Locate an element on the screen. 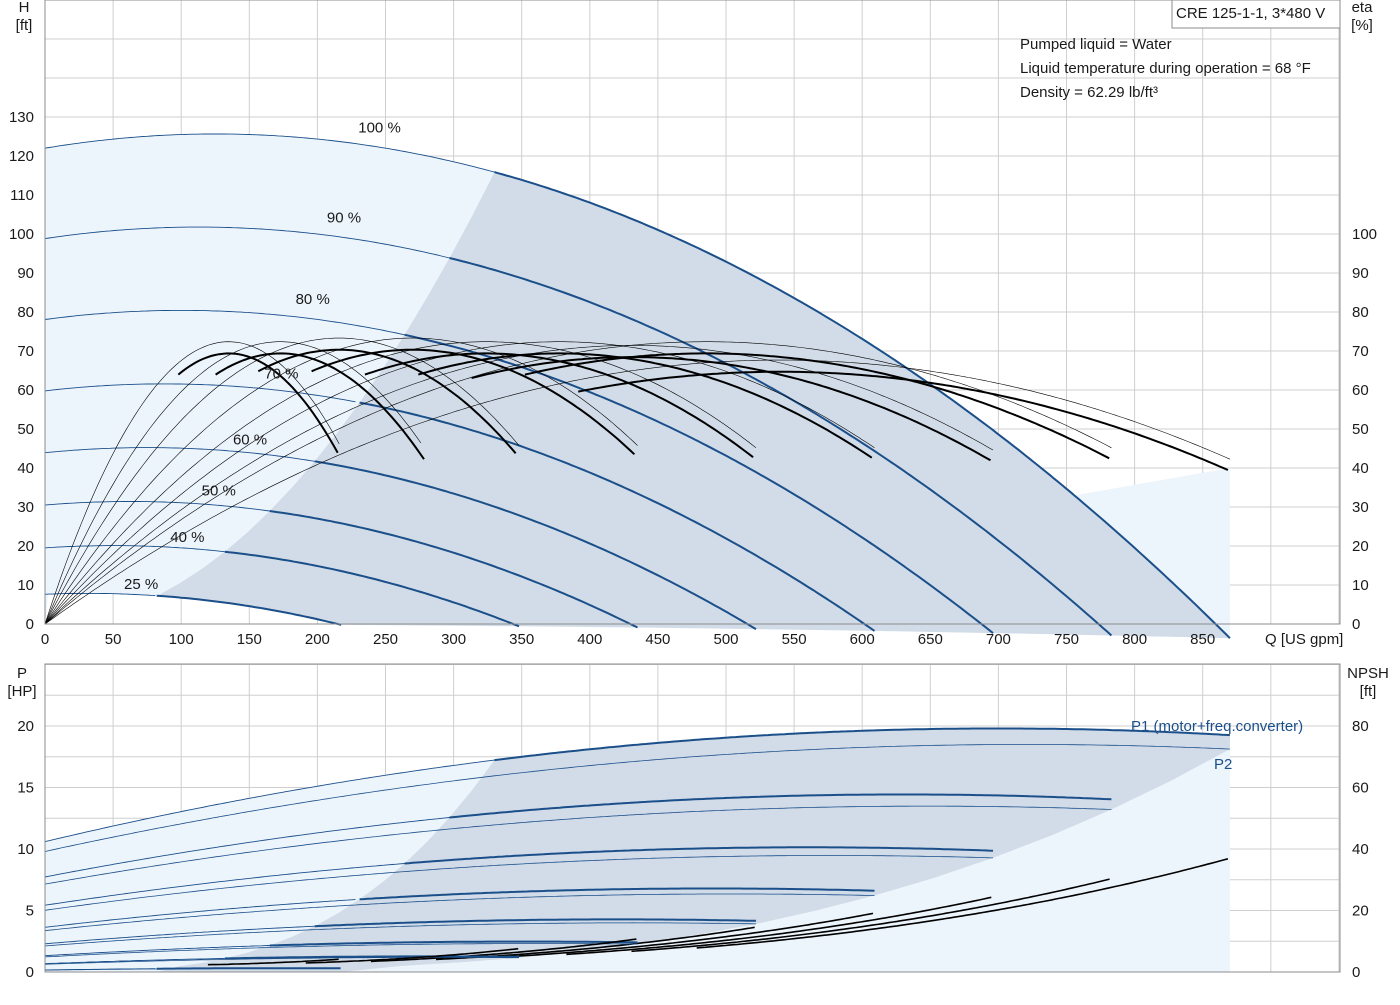  y-right-tick-bottom: 40 is located at coordinates (1360, 849).